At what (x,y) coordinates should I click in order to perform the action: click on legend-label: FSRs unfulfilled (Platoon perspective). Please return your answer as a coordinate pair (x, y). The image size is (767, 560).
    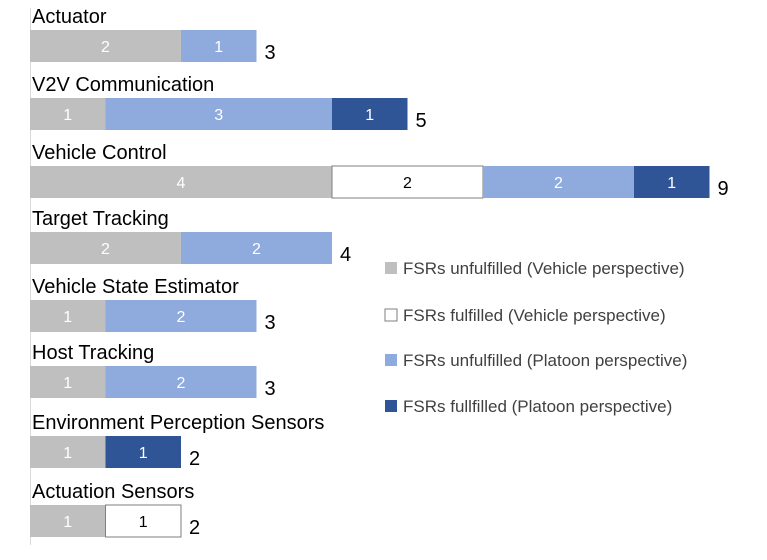
    Looking at the image, I should click on (545, 360).